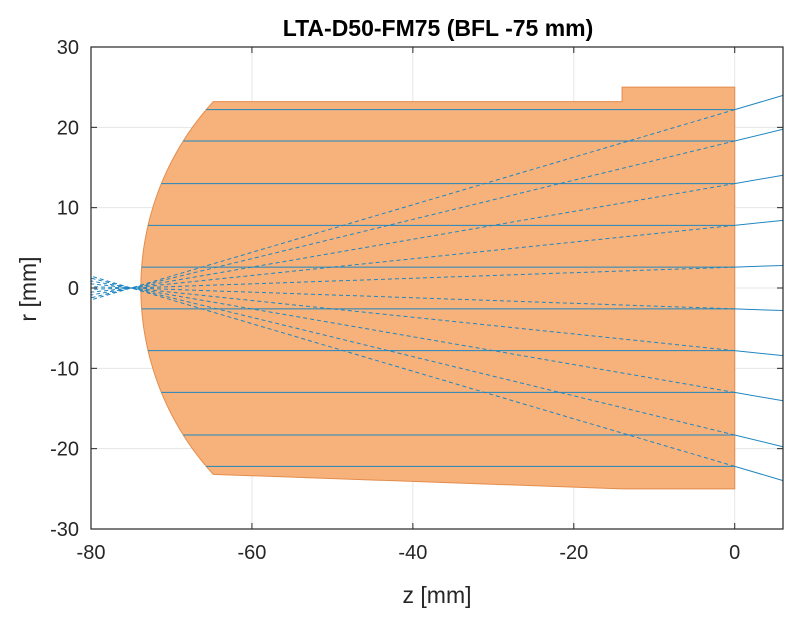 The height and width of the screenshot is (624, 800). What do you see at coordinates (68, 48) in the screenshot?
I see `y-tick-label: 30` at bounding box center [68, 48].